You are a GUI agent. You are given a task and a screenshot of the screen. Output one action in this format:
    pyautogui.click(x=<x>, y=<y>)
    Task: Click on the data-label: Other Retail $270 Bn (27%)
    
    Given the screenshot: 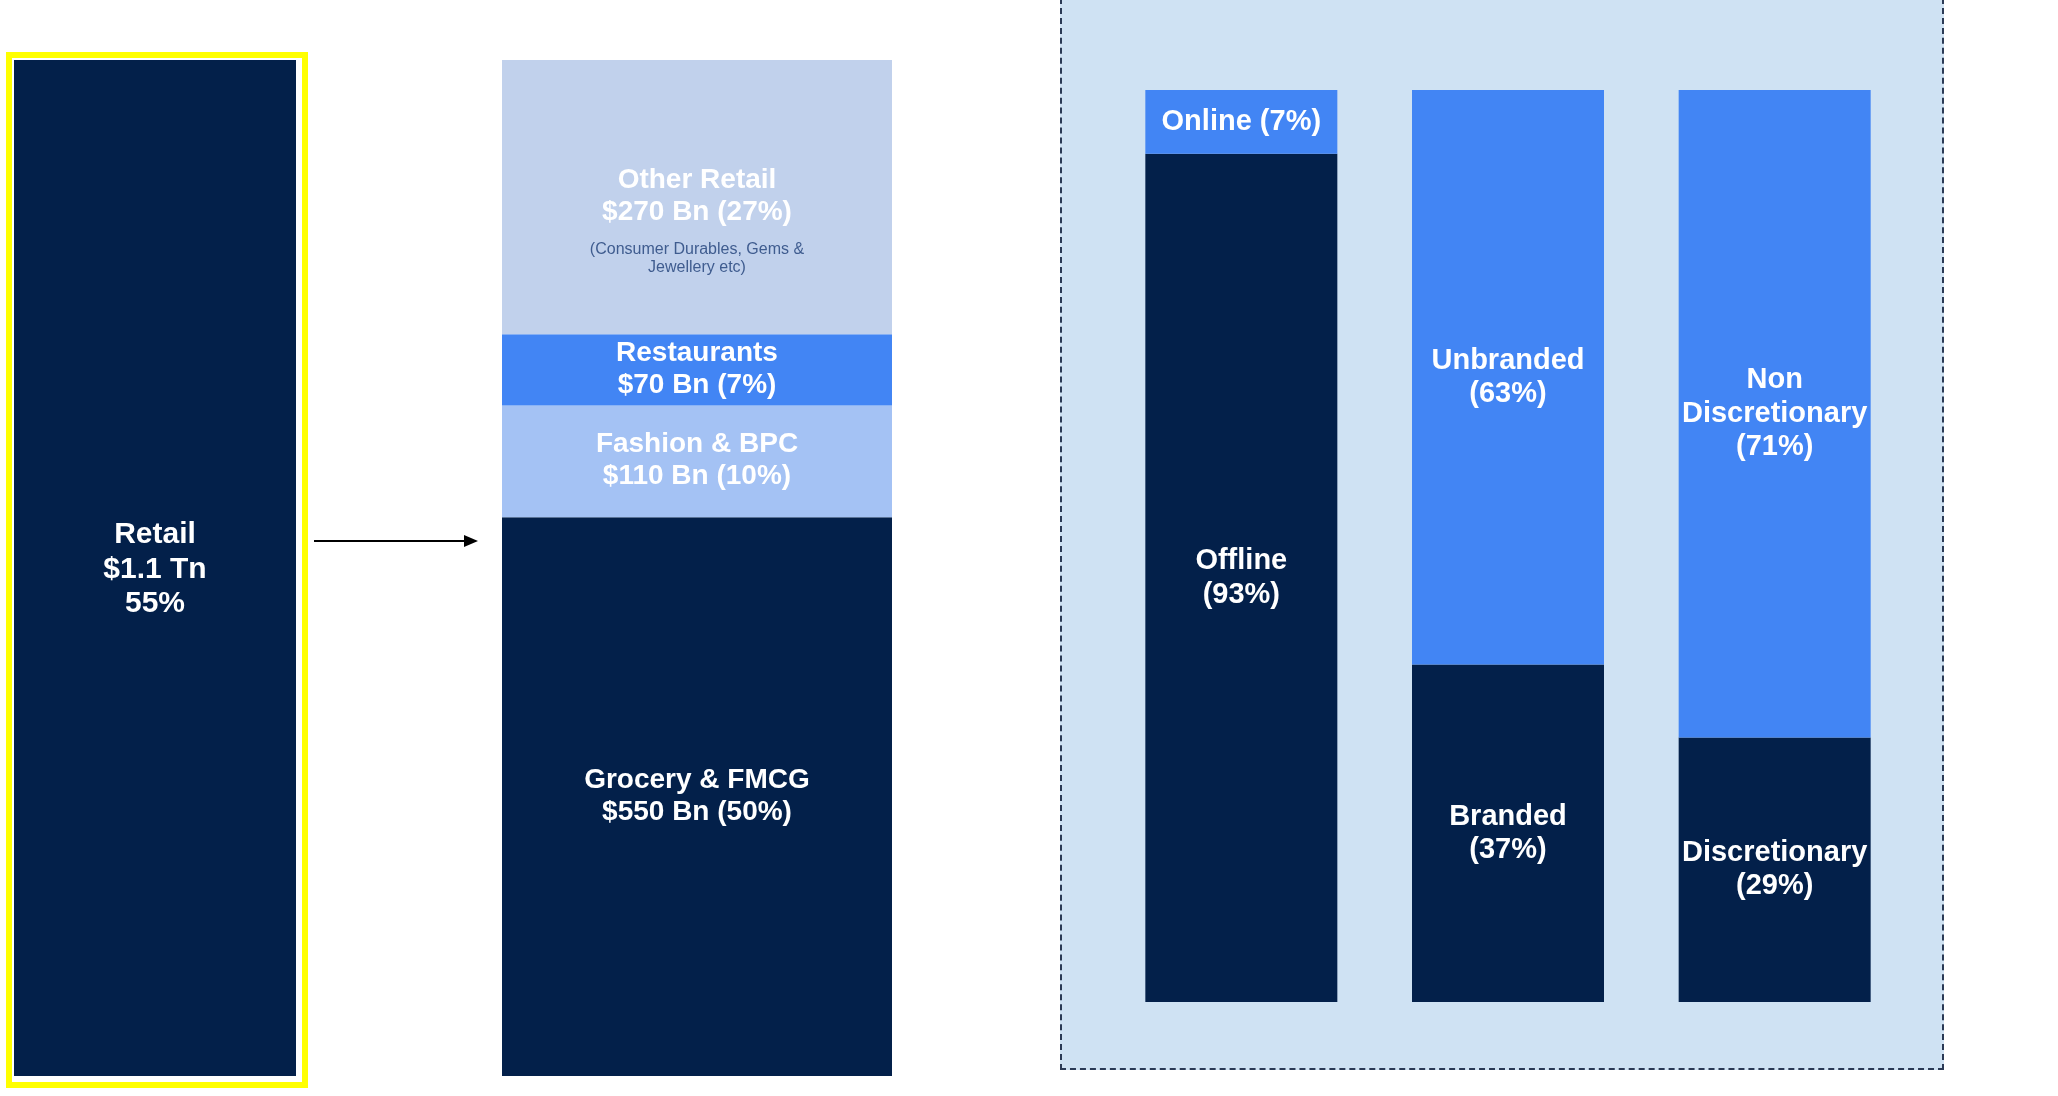 What is the action you would take?
    pyautogui.click(x=697, y=195)
    